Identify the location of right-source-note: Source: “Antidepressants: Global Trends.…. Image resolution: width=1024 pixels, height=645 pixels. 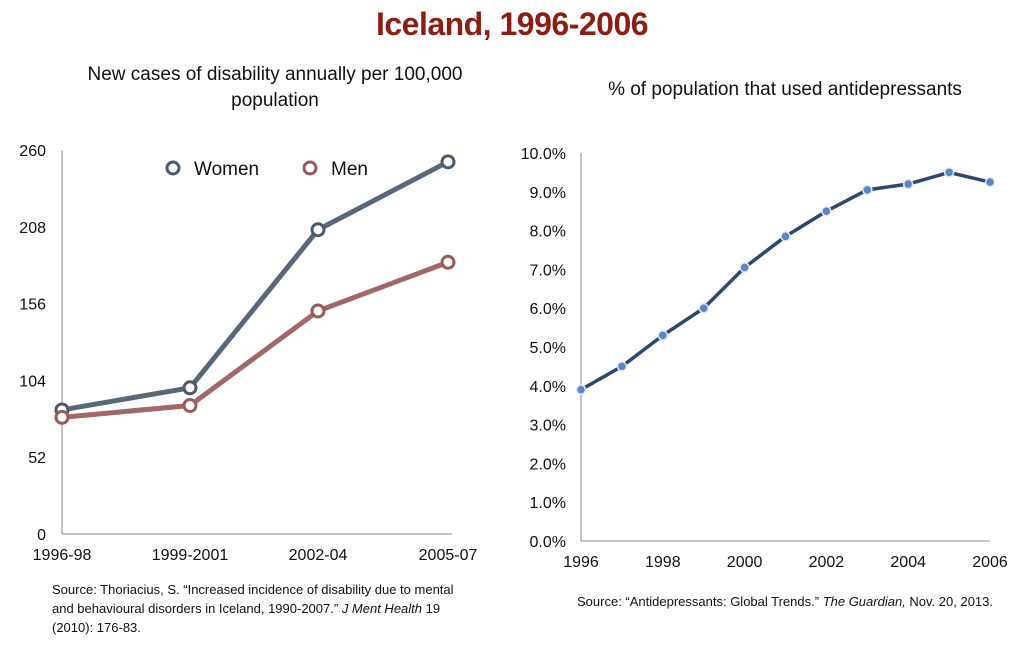
(797, 602).